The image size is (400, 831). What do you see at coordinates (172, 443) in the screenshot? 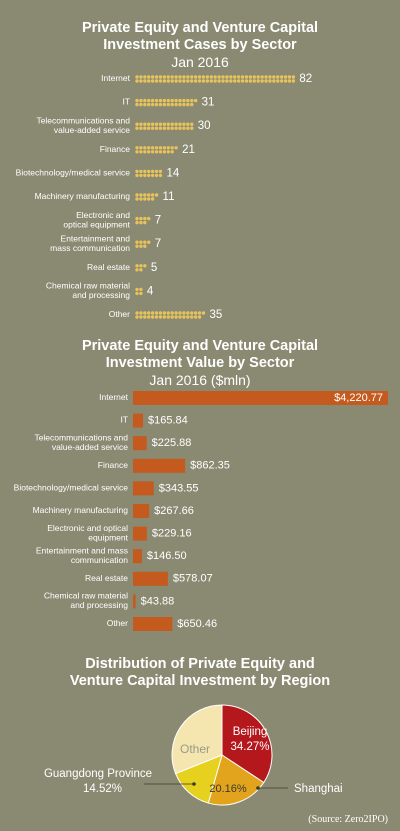
I see `value-bar-label: $225.88` at bounding box center [172, 443].